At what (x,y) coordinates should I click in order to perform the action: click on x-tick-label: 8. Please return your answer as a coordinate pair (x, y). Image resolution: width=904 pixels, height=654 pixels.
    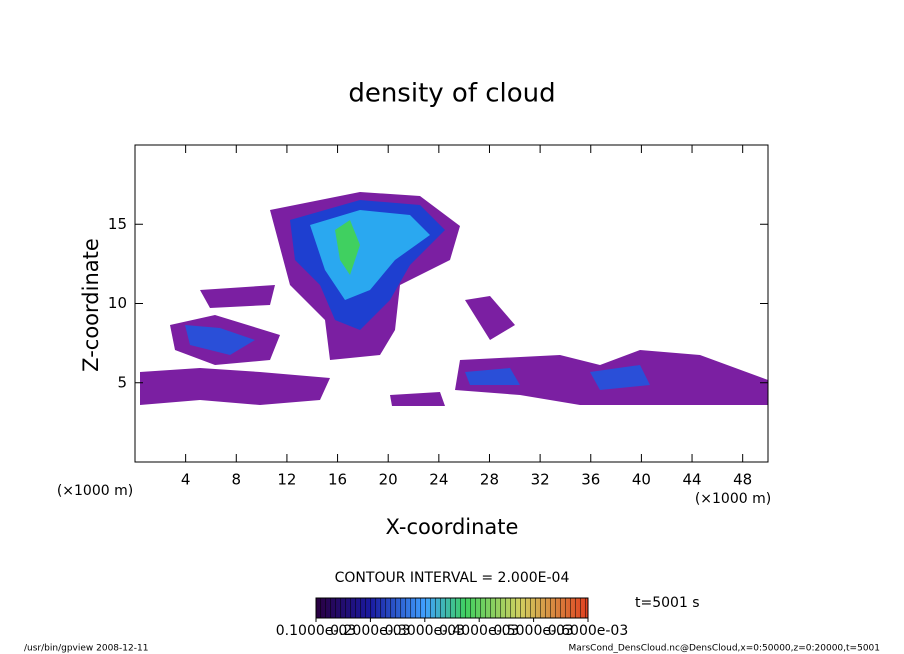
    Looking at the image, I should click on (237, 480).